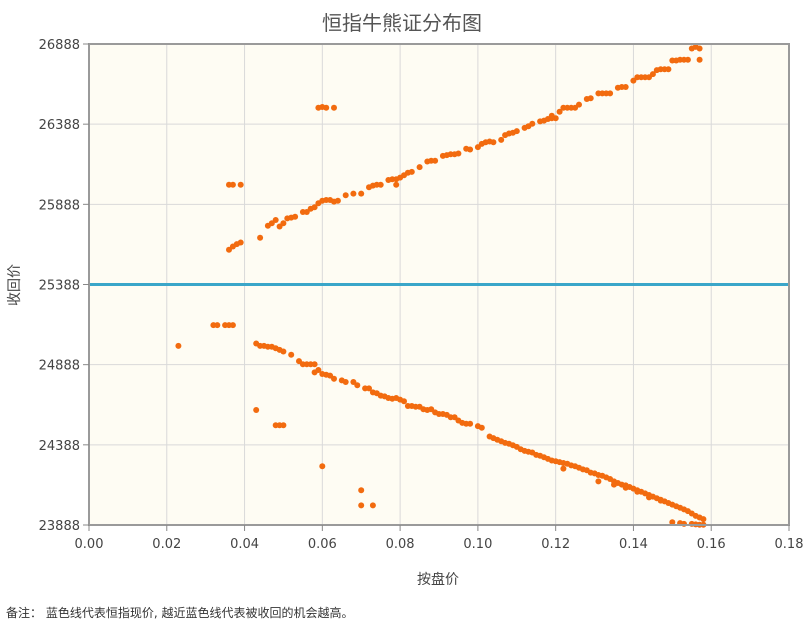  What do you see at coordinates (633, 544) in the screenshot?
I see `x-tick-label: 0.14` at bounding box center [633, 544].